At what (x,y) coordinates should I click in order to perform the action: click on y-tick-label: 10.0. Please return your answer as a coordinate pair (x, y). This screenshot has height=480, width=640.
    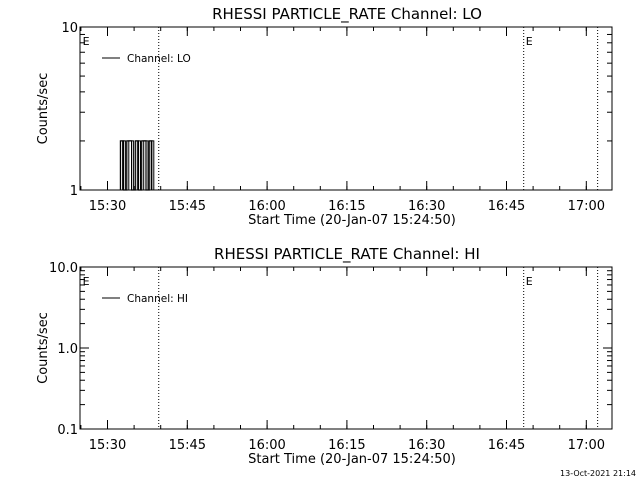
    Looking at the image, I should click on (63, 268).